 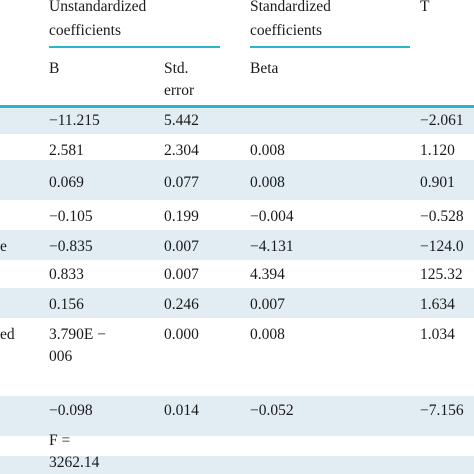 What do you see at coordinates (98, 7) in the screenshot?
I see `unstandardized-header-line1: Unstandardized` at bounding box center [98, 7].